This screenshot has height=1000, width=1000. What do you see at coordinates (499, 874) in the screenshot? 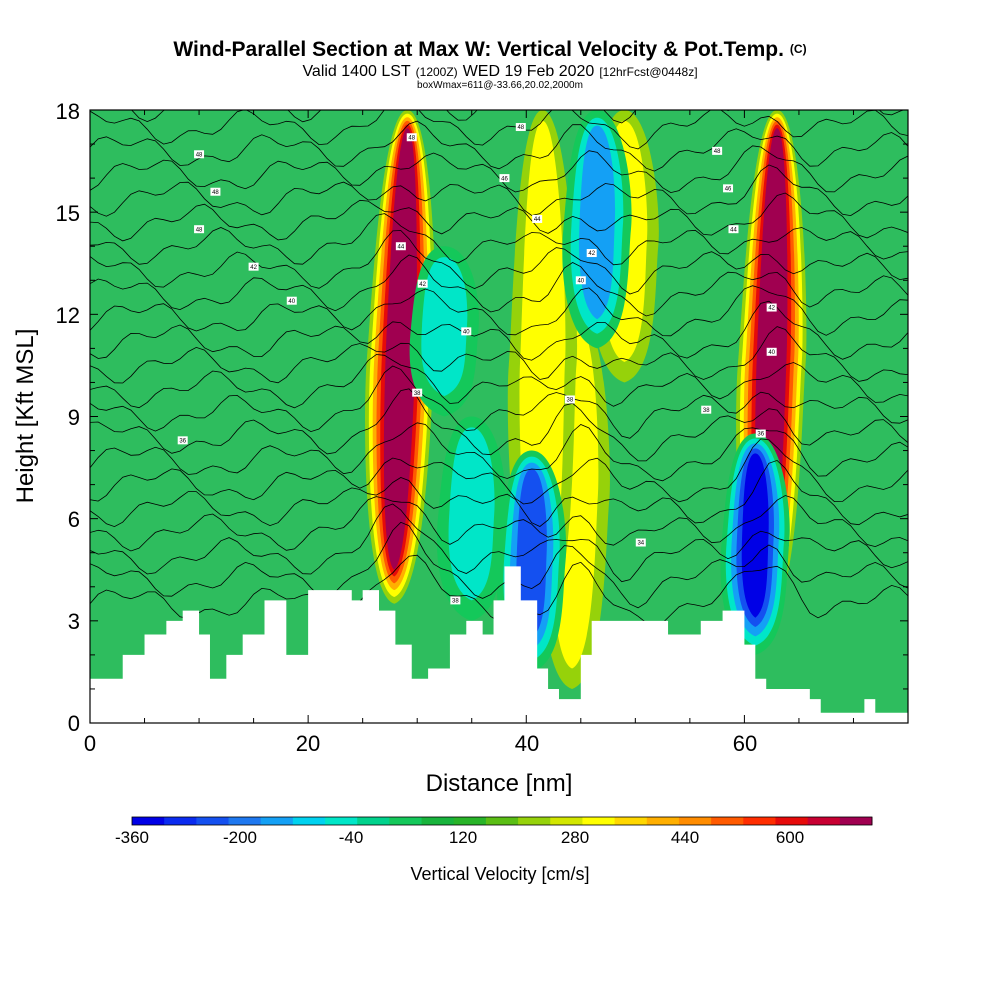
I see `colorbar-title: Vertical Velocity [cm/s]` at bounding box center [499, 874].